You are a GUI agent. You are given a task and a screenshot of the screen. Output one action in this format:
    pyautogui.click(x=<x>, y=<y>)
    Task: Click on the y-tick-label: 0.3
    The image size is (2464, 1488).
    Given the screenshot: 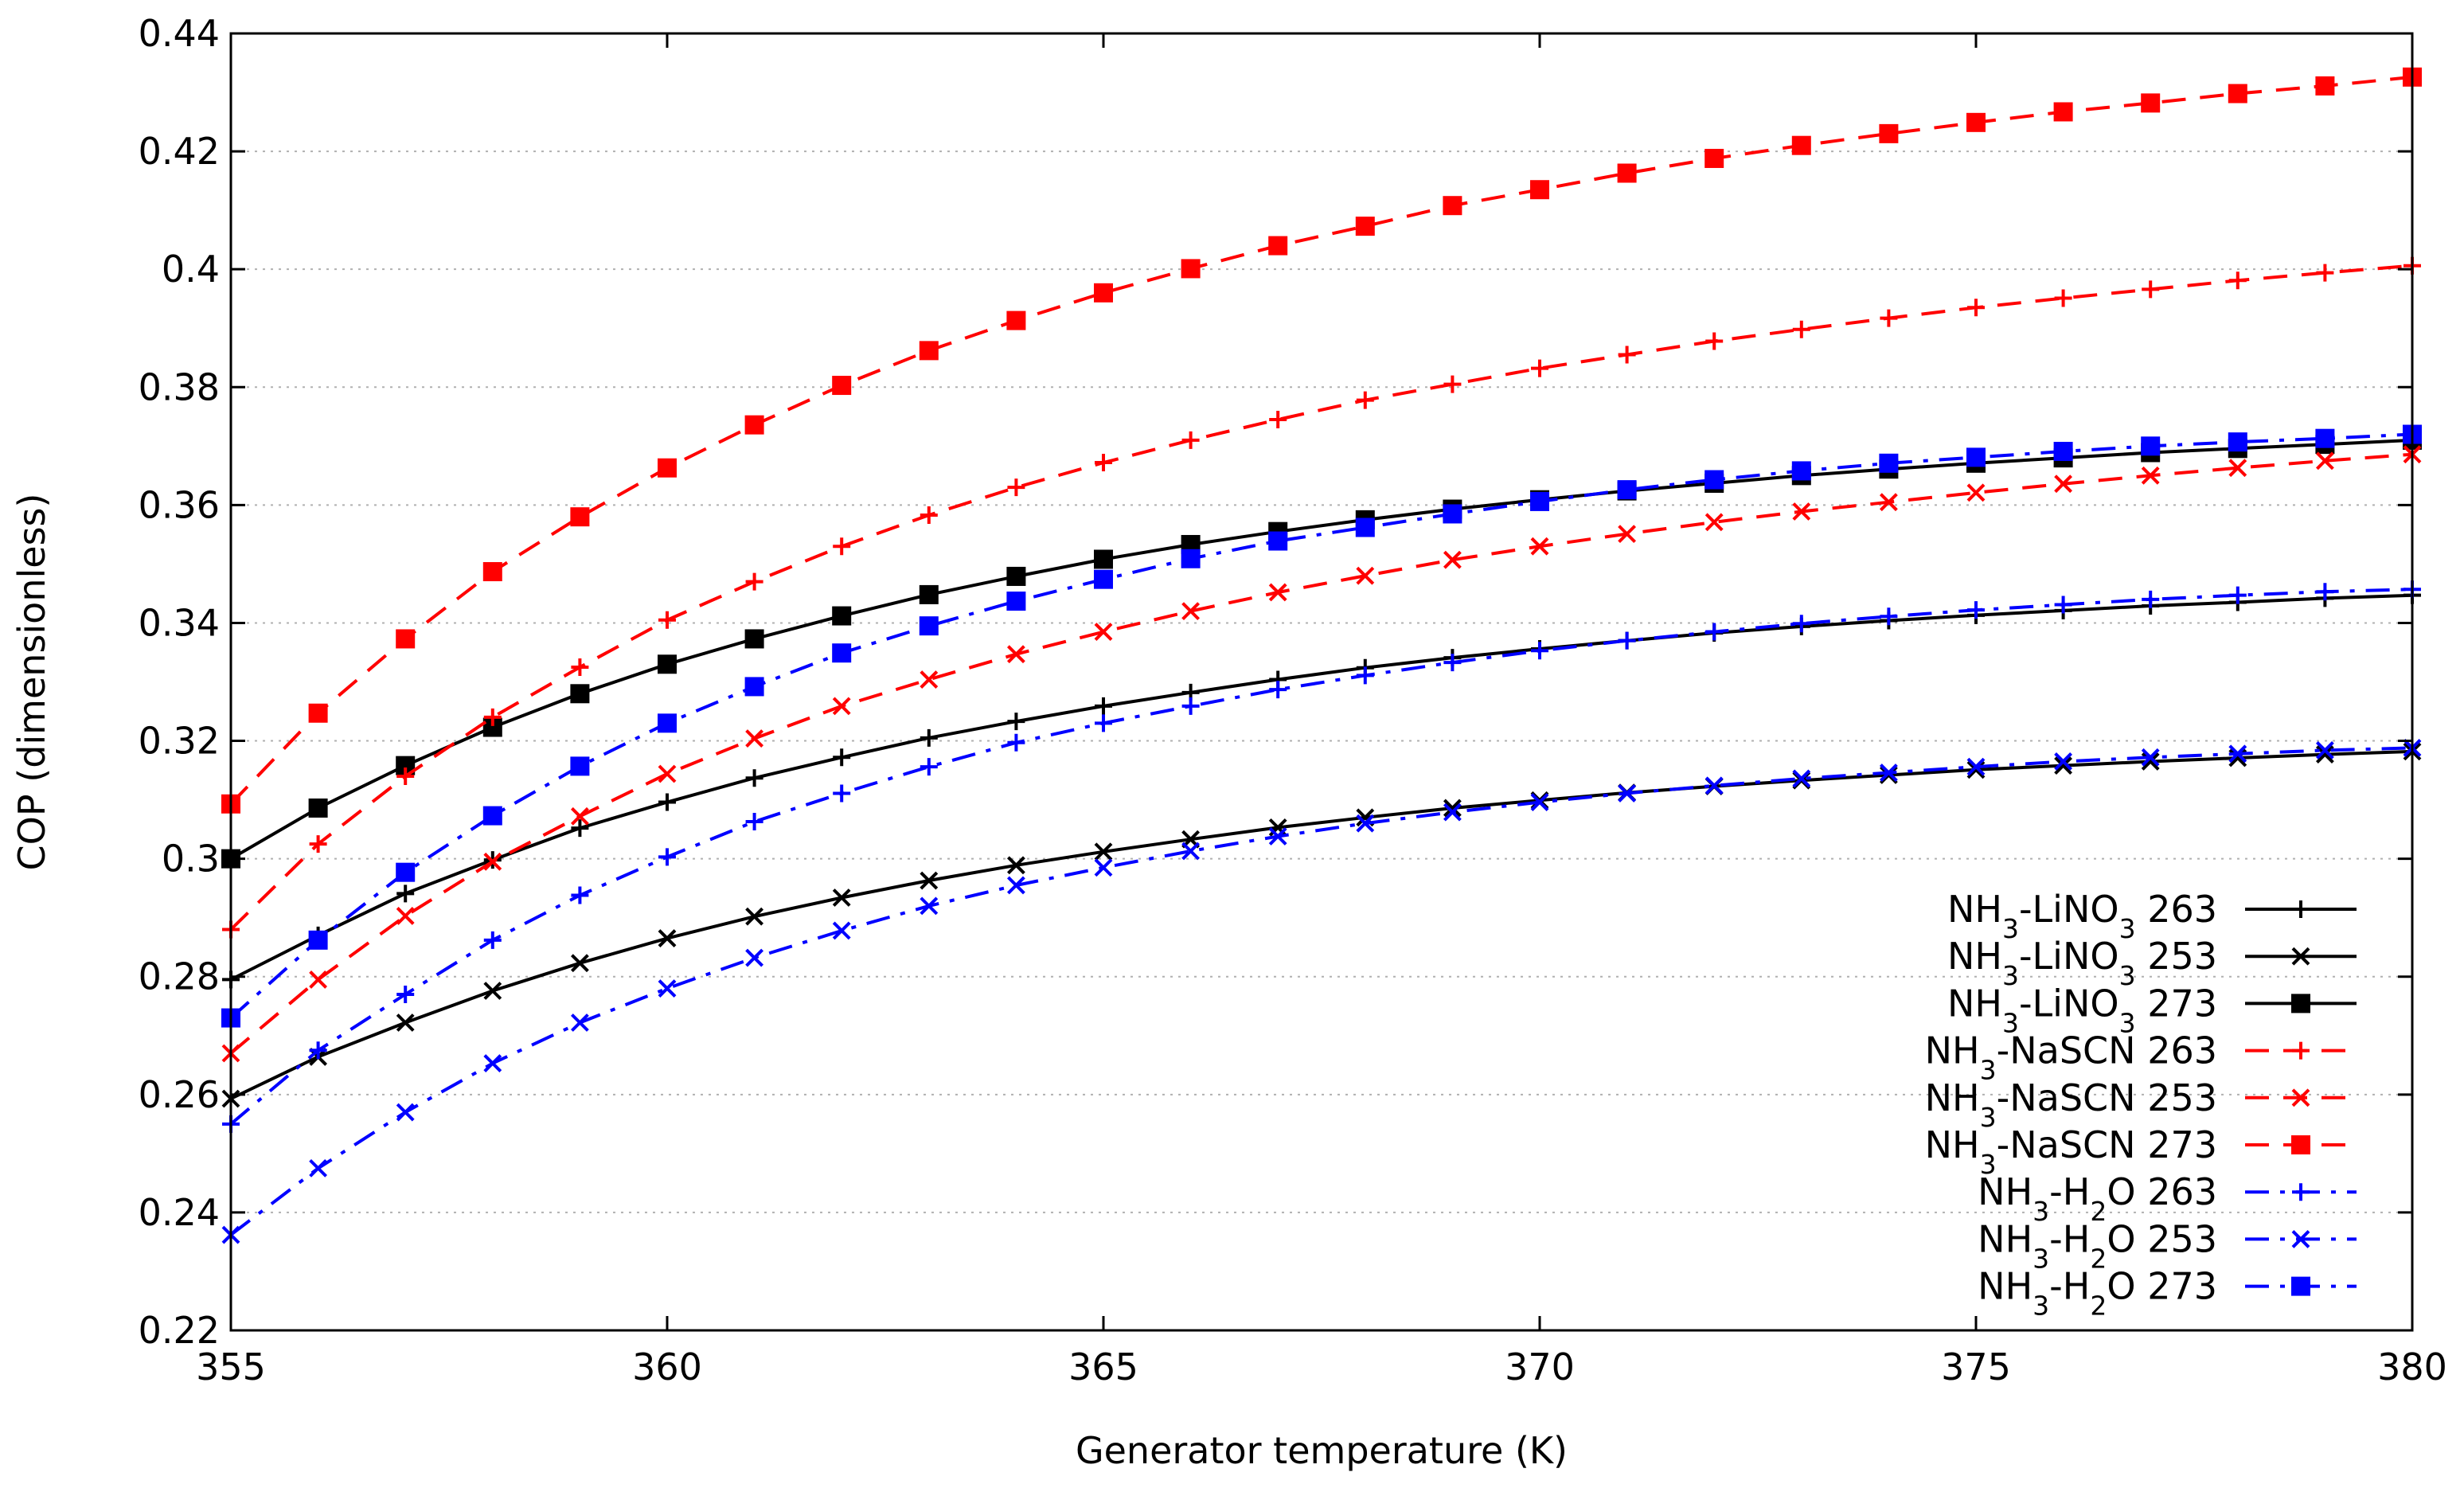 What is the action you would take?
    pyautogui.click(x=191, y=860)
    